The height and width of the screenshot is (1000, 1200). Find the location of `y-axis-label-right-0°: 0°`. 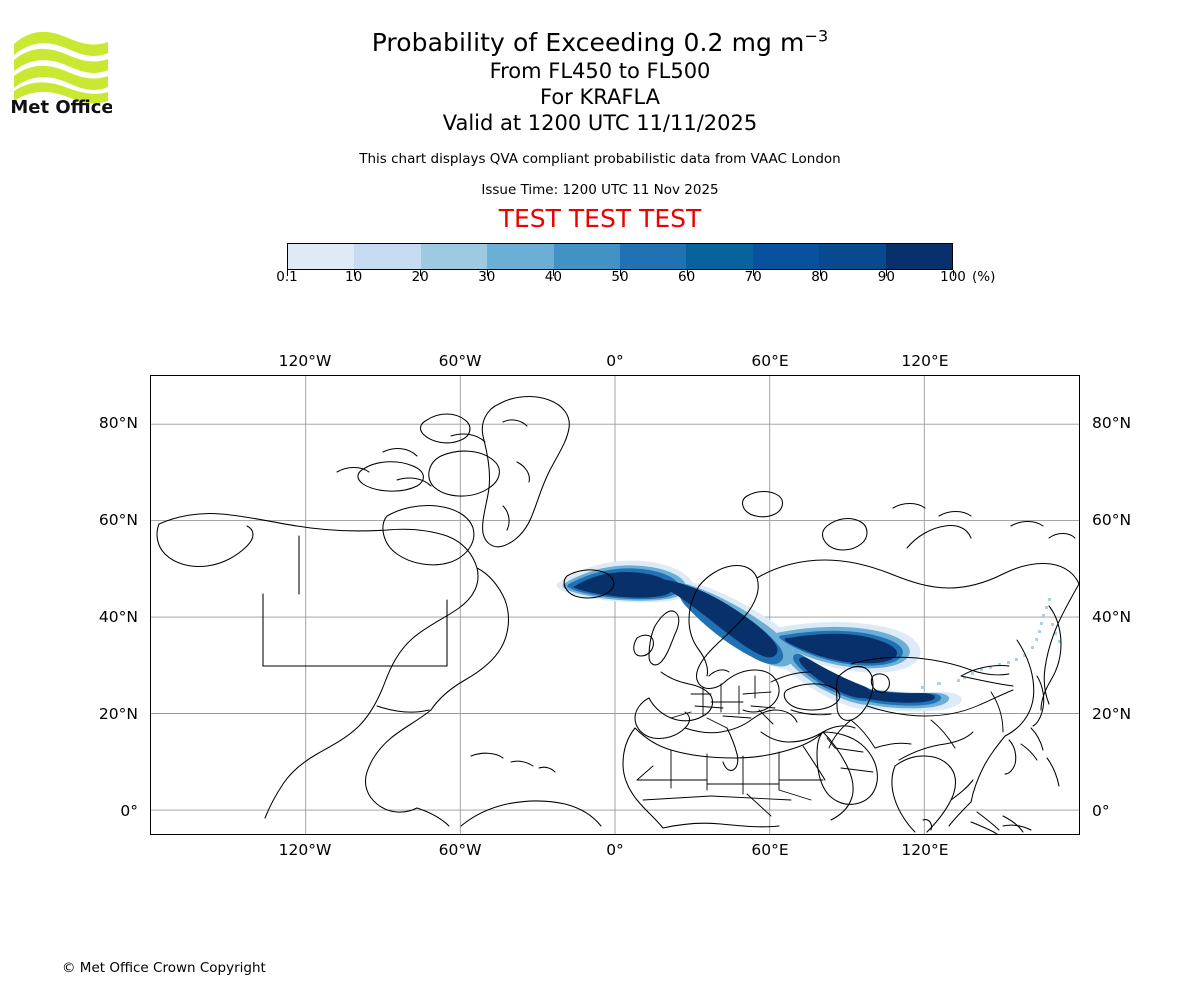

y-axis-label-right-0°: 0° is located at coordinates (1101, 810).